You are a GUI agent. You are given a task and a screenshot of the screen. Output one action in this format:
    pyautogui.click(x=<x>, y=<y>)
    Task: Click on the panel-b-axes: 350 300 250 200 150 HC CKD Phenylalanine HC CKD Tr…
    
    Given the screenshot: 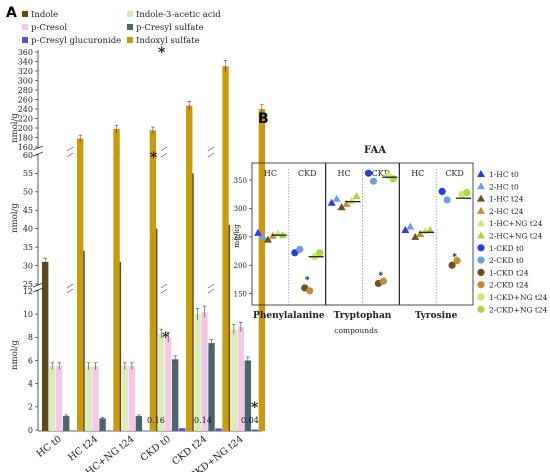 What is the action you would take?
    pyautogui.click(x=354, y=241)
    